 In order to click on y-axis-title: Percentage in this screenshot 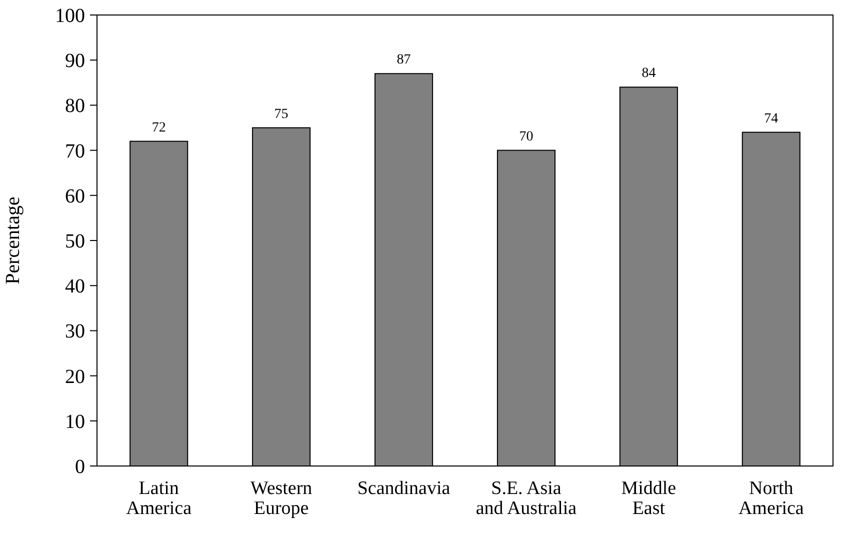, I will do `click(13, 240)`.